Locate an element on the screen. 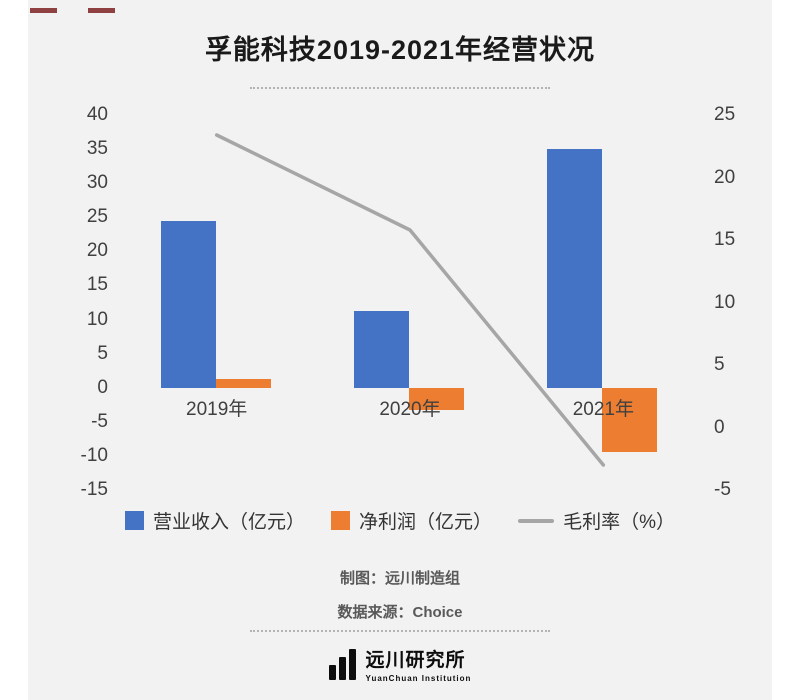  x-axis-label: 2020年 is located at coordinates (410, 409).